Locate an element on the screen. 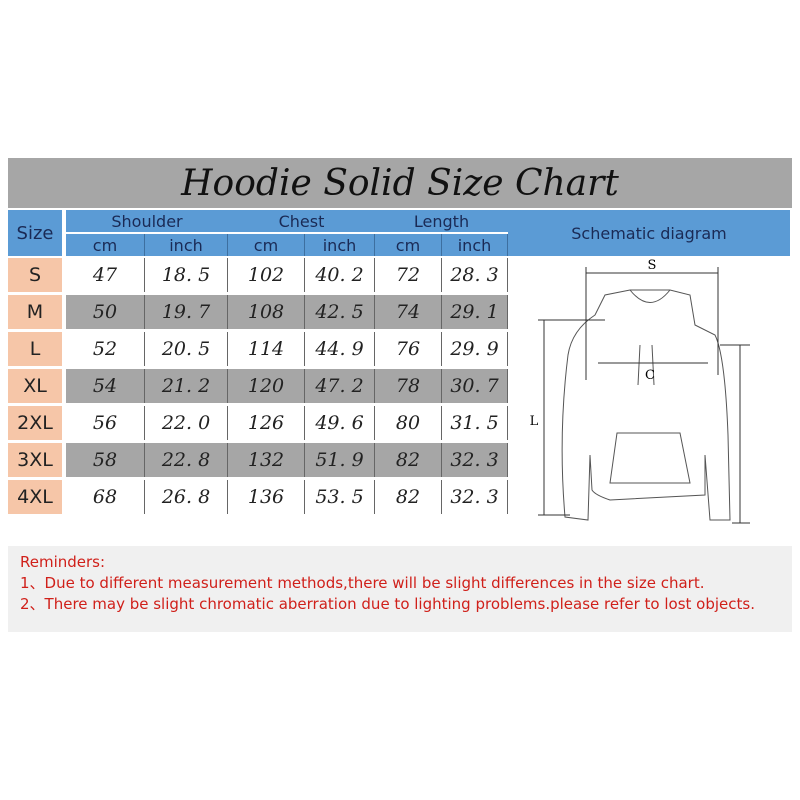 The image size is (800, 800). table-cell: 56 is located at coordinates (105, 423).